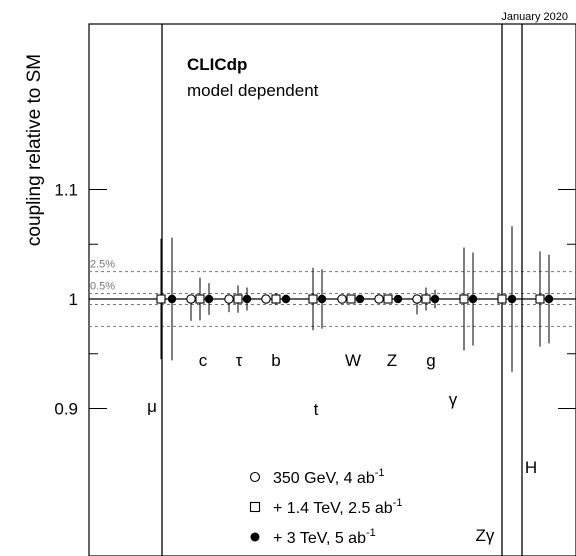 The width and height of the screenshot is (576, 556). I want to click on legend-label-text: + 1.4 TeV, 2.5 ab, so click(333, 508).